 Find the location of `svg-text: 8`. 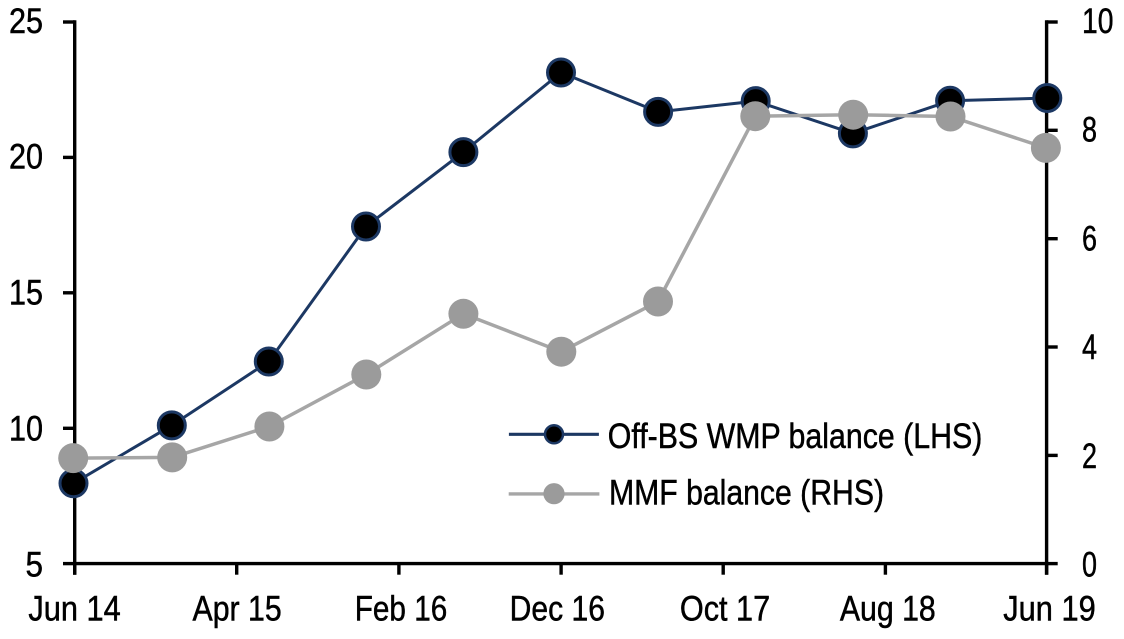

svg-text: 8 is located at coordinates (1089, 130).